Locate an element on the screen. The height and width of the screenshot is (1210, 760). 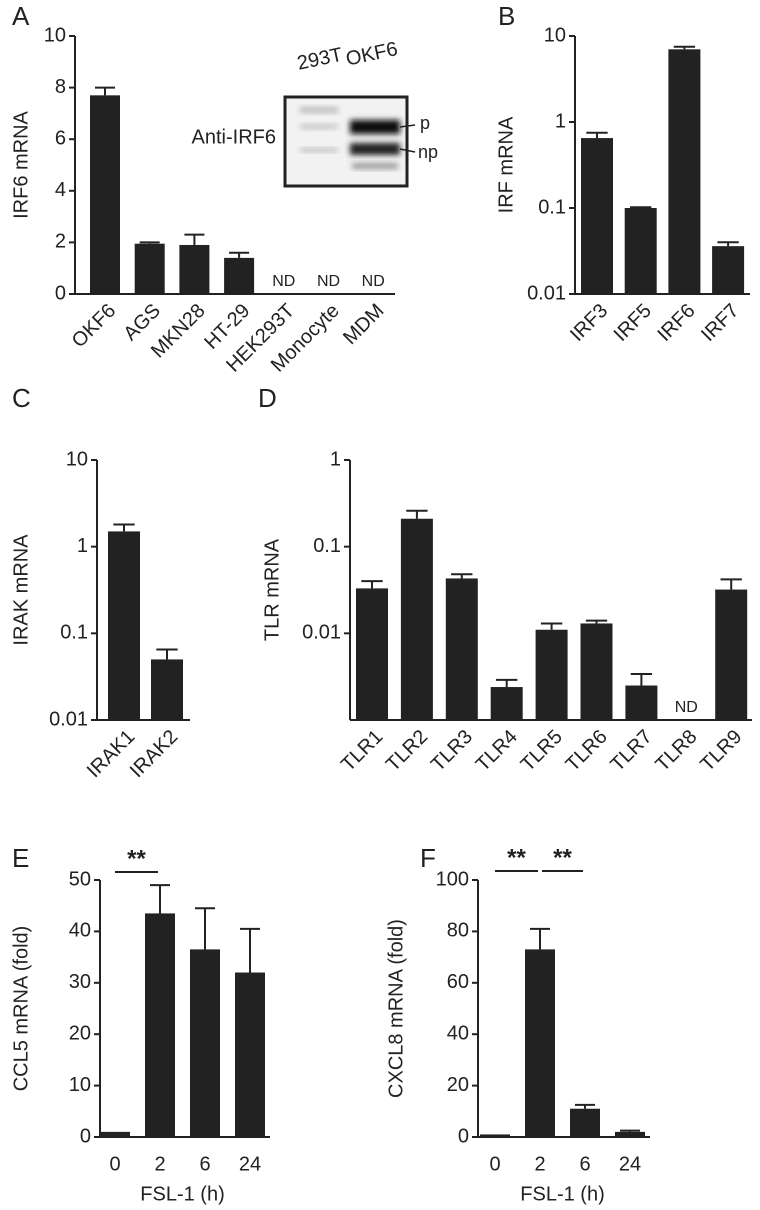
y-tick-label: 8 is located at coordinates (60, 87).